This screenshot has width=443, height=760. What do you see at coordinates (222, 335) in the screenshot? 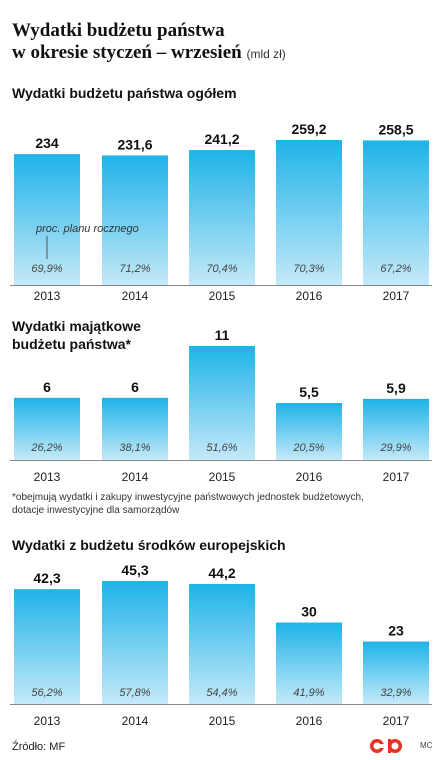
I see `chart-2-value-label-2015: 11` at bounding box center [222, 335].